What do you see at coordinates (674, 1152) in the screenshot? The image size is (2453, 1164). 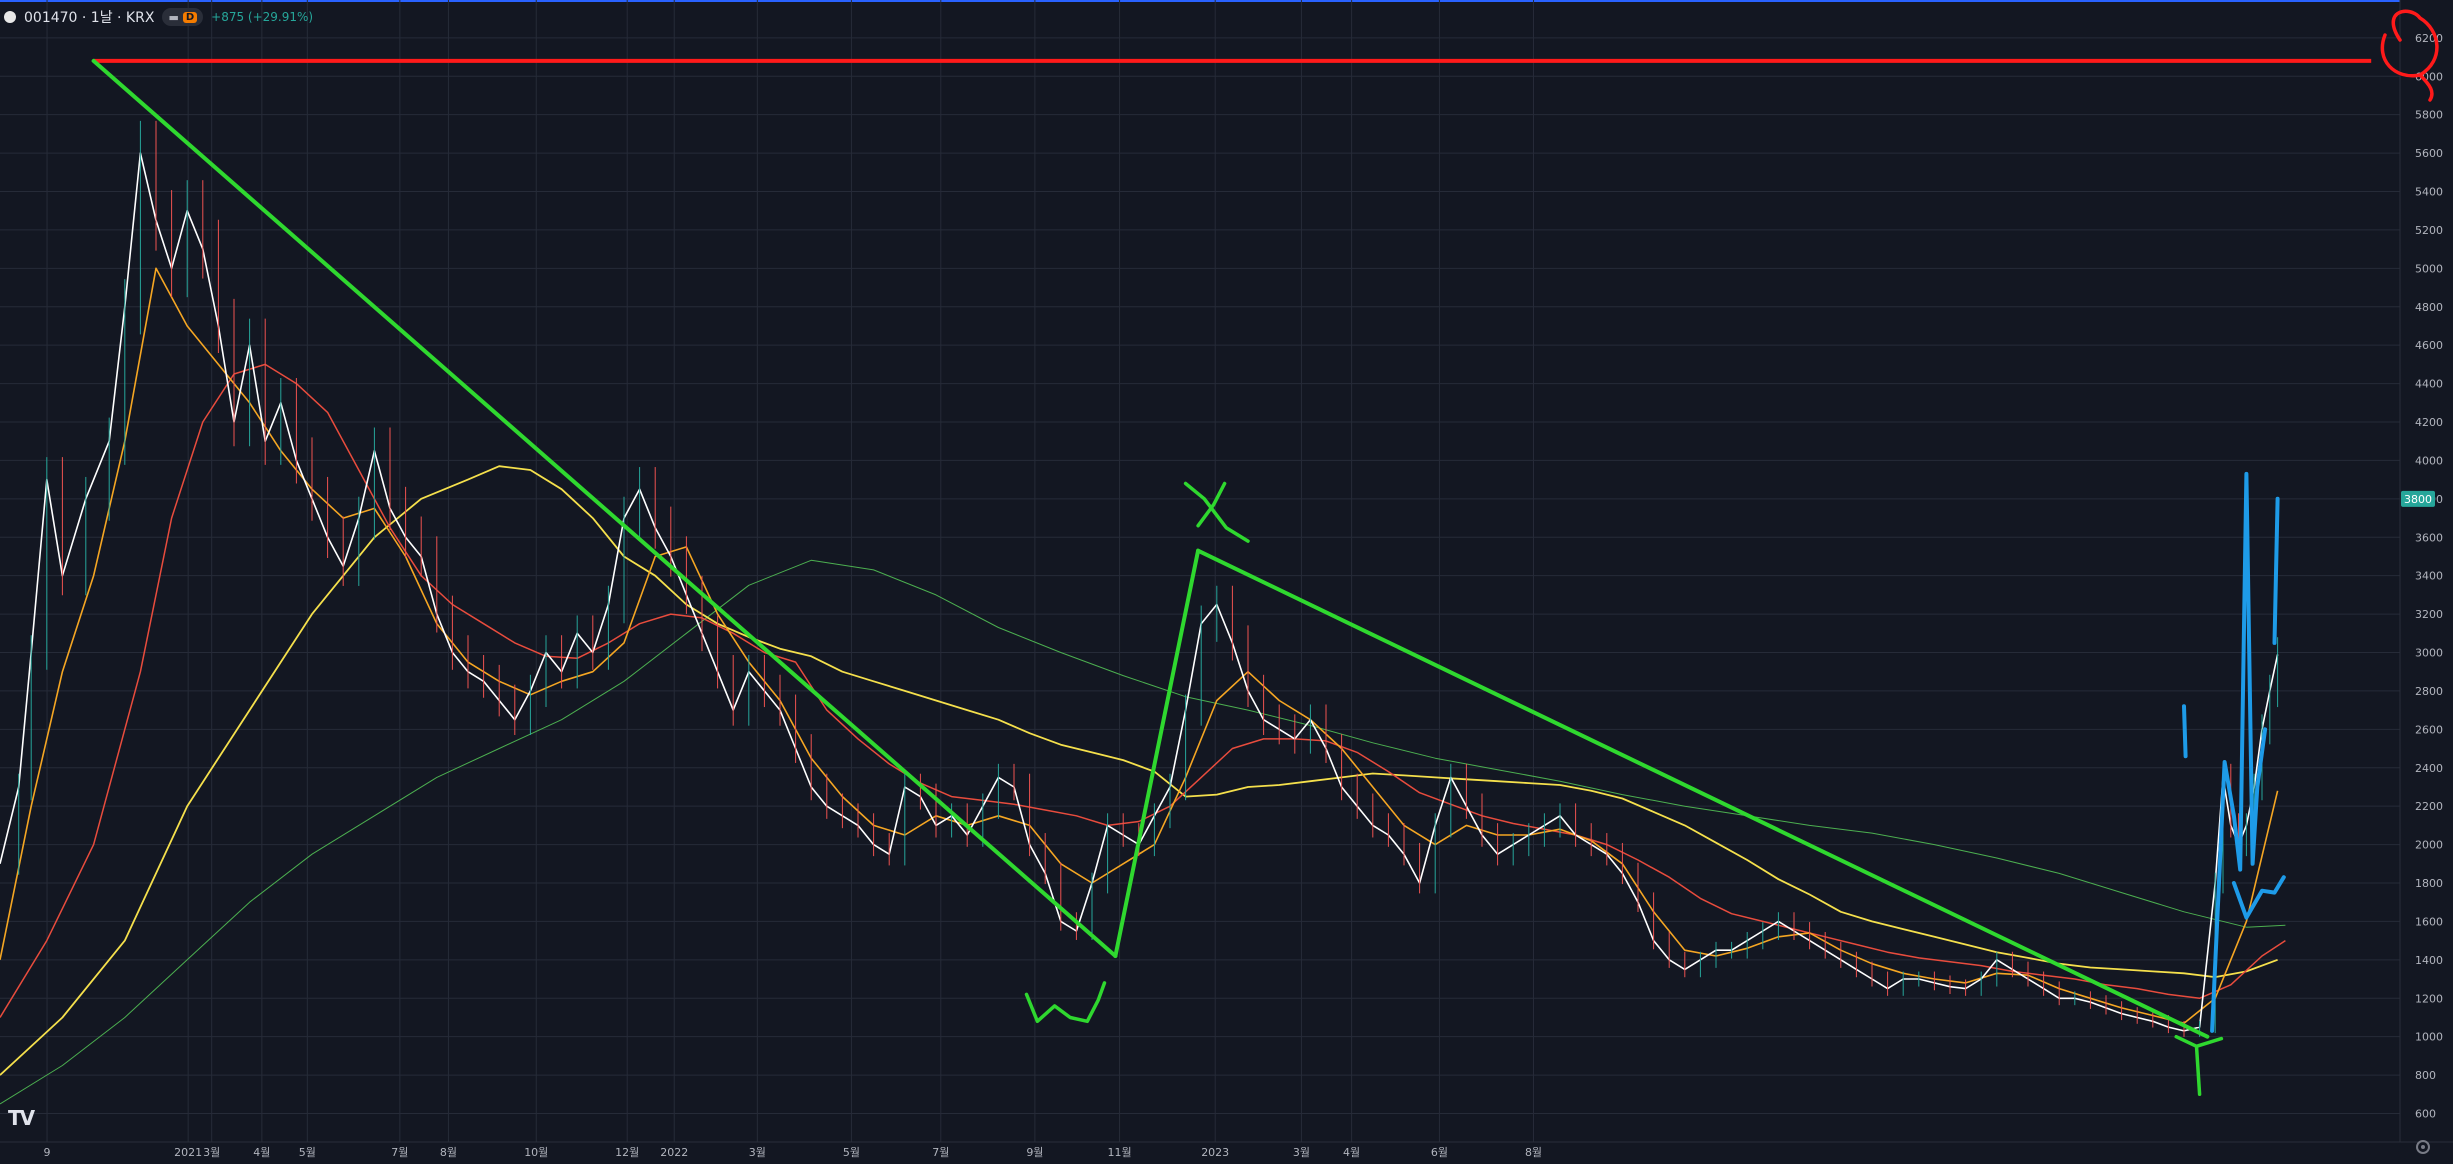 I see `x-tick-label: 2022` at bounding box center [674, 1152].